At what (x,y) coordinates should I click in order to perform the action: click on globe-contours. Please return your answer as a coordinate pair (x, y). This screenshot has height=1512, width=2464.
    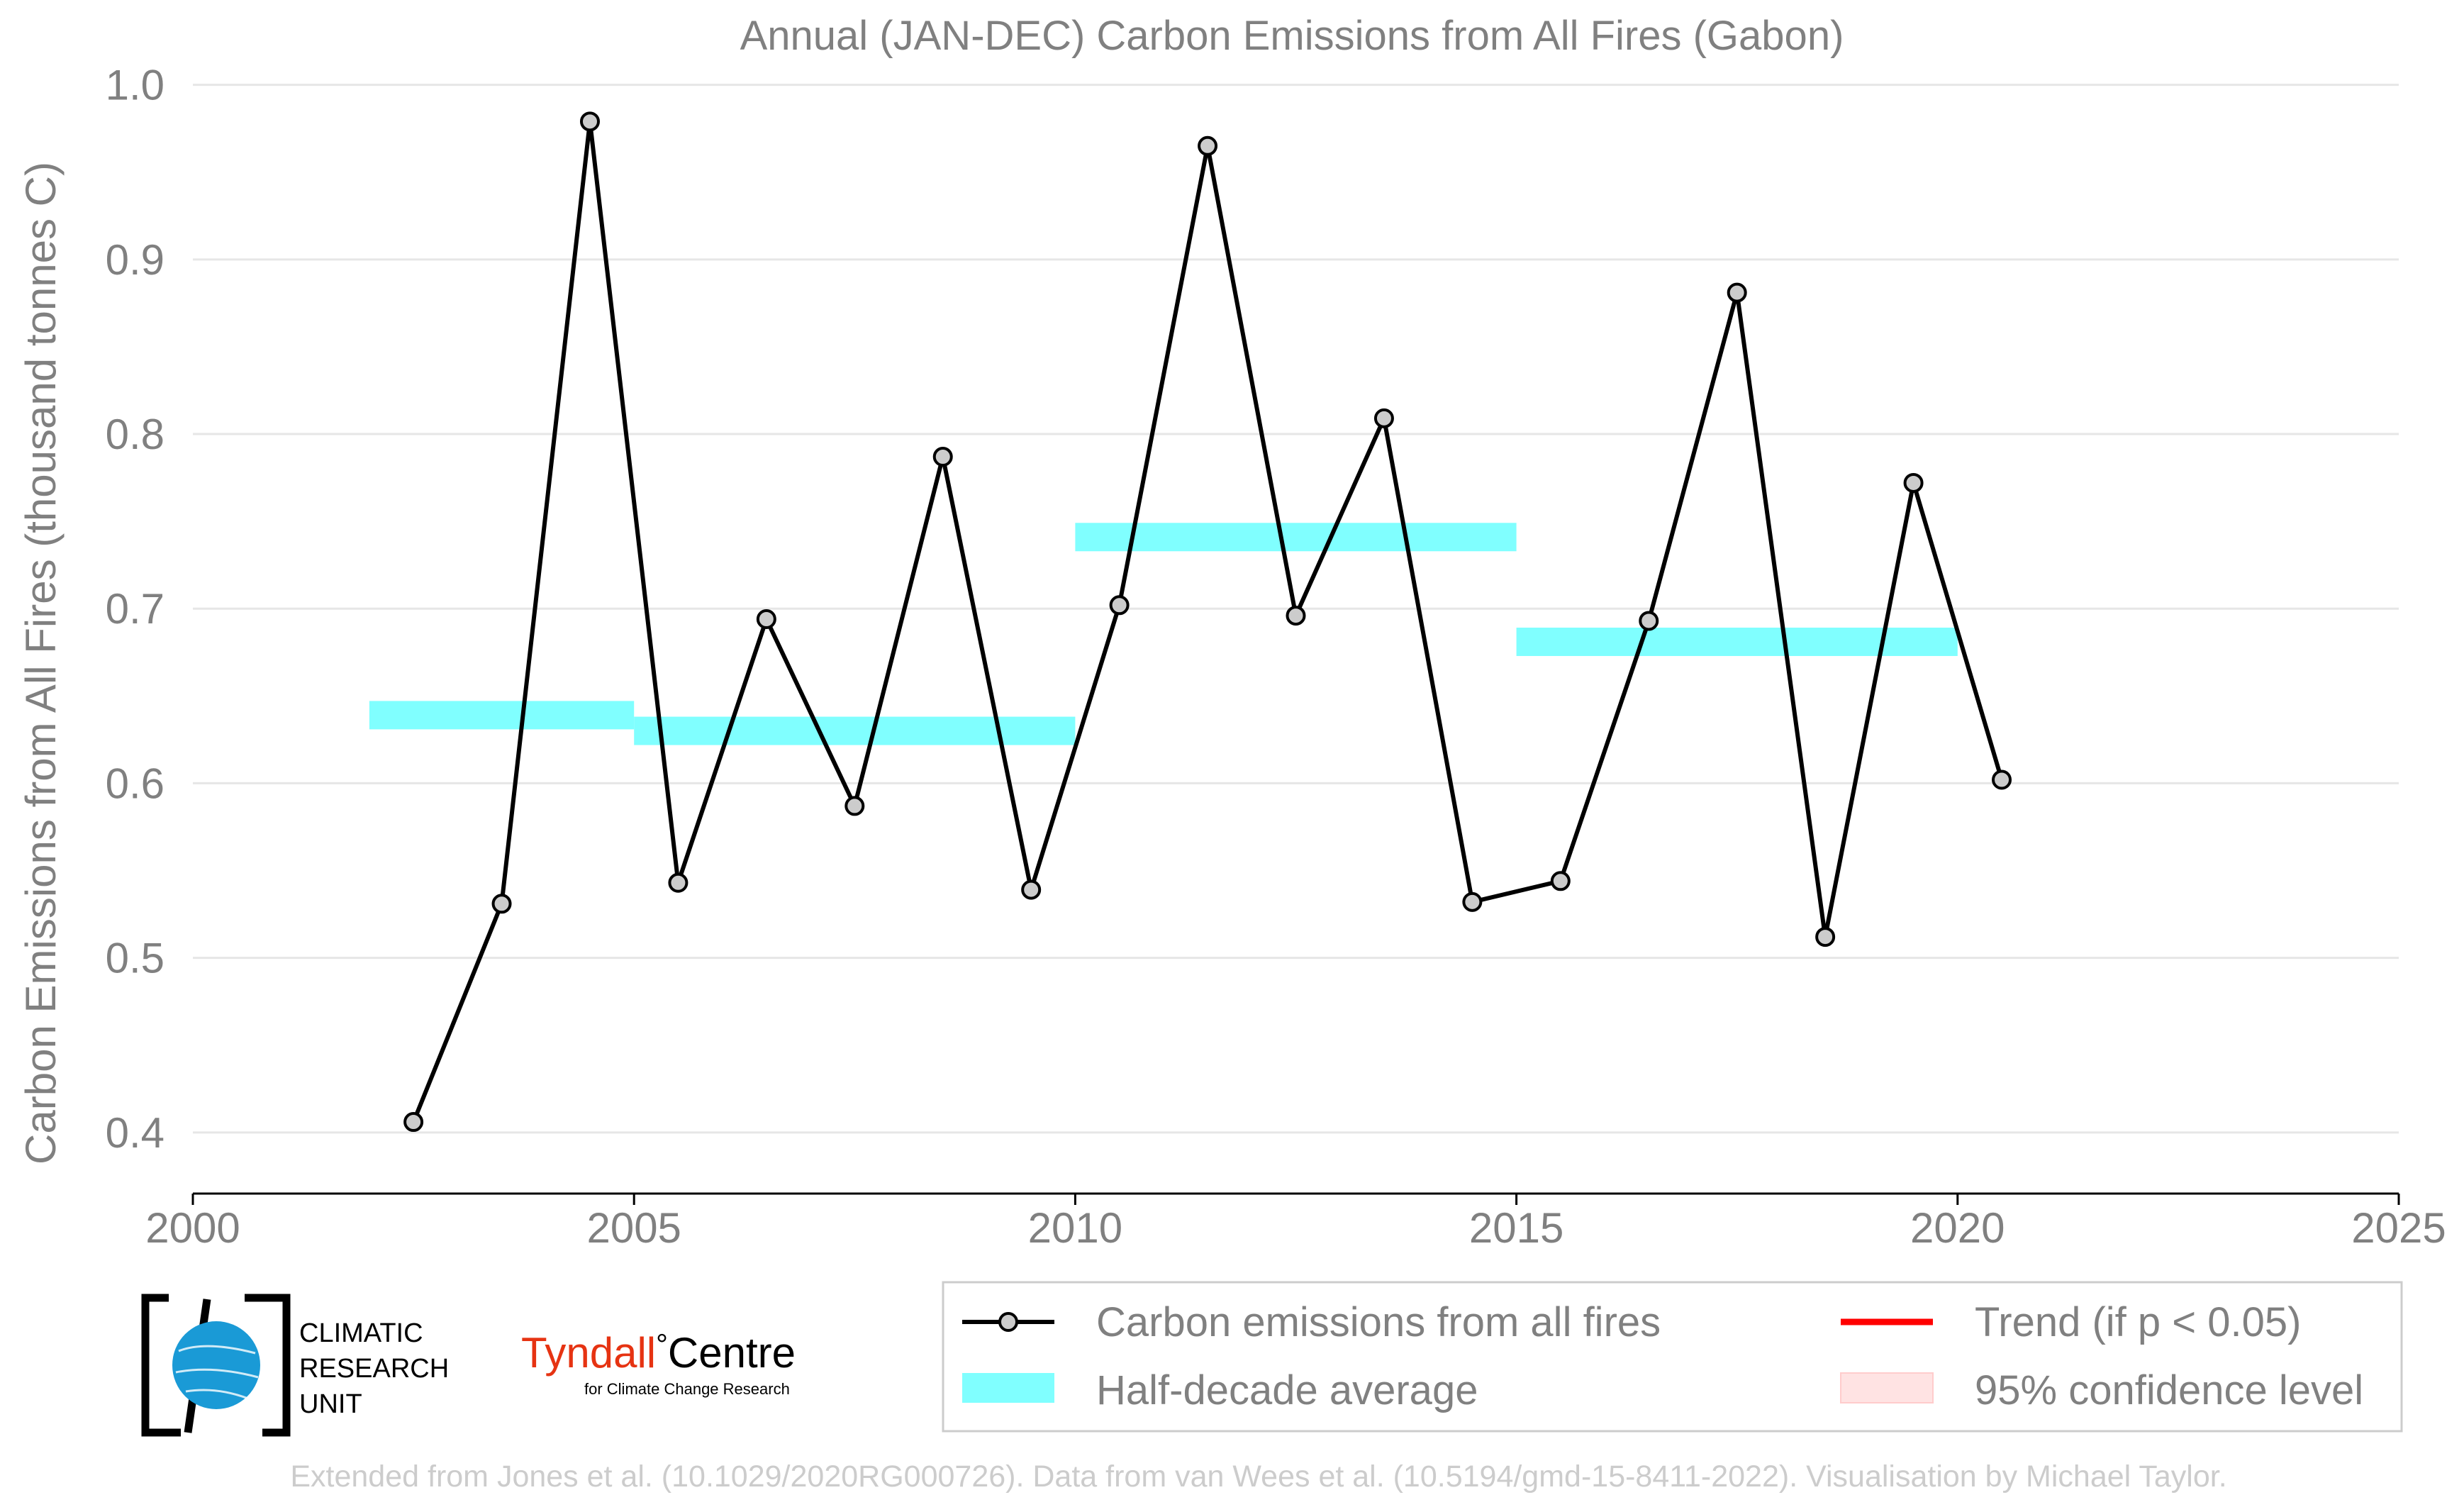
    Looking at the image, I should click on (217, 1372).